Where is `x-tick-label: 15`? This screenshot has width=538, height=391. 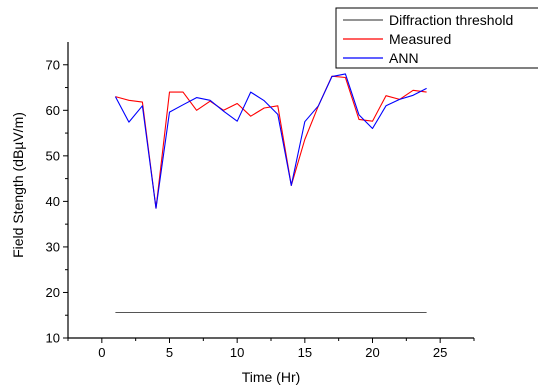 x-tick-label: 15 is located at coordinates (305, 352).